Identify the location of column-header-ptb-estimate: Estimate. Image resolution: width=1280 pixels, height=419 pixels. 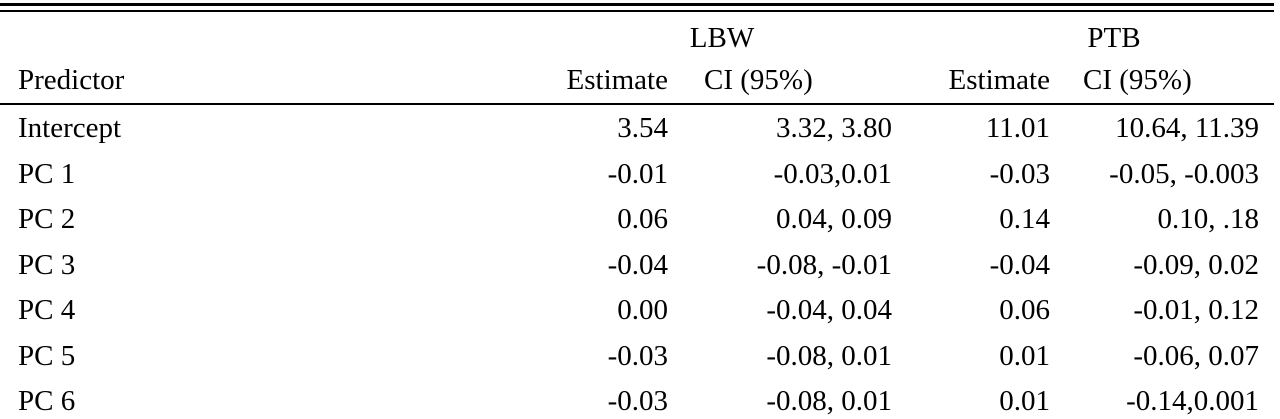
(999, 80).